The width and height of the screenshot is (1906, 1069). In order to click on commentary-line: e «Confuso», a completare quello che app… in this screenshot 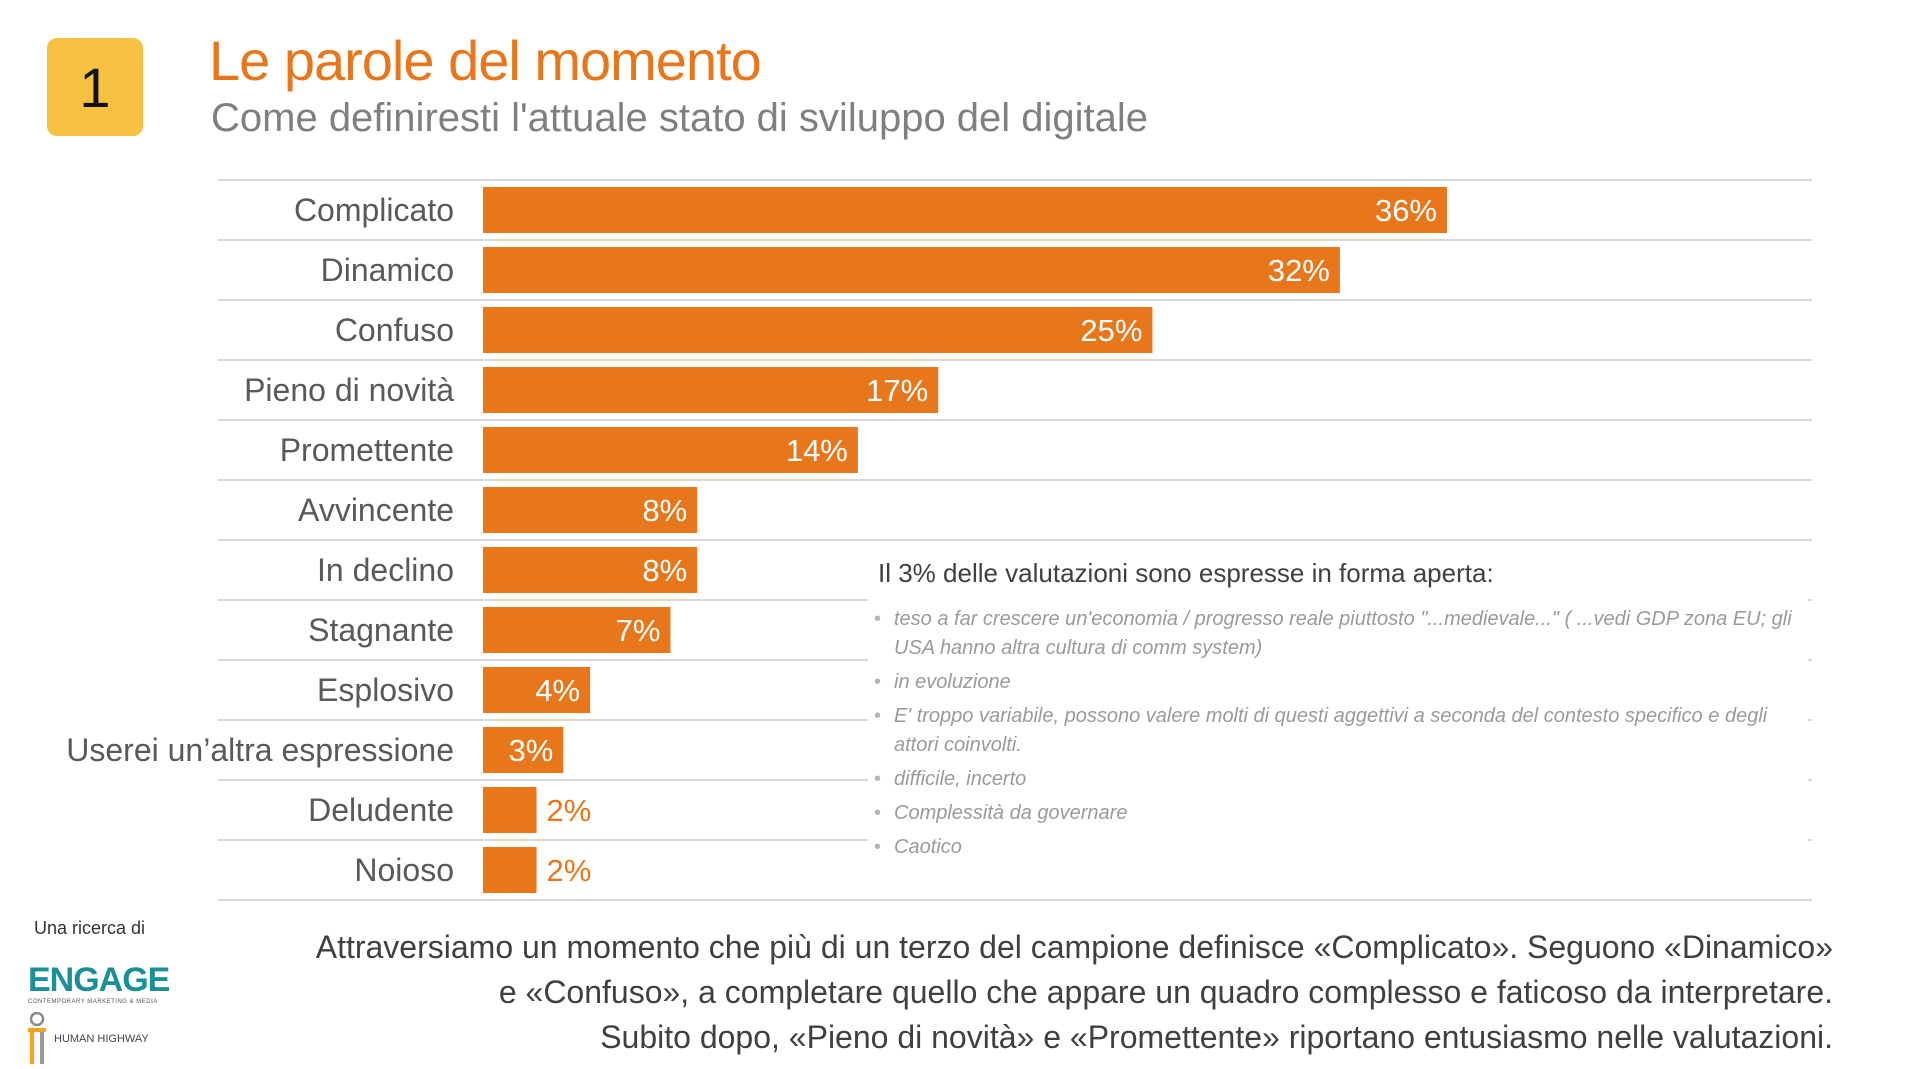, I will do `click(1165, 992)`.